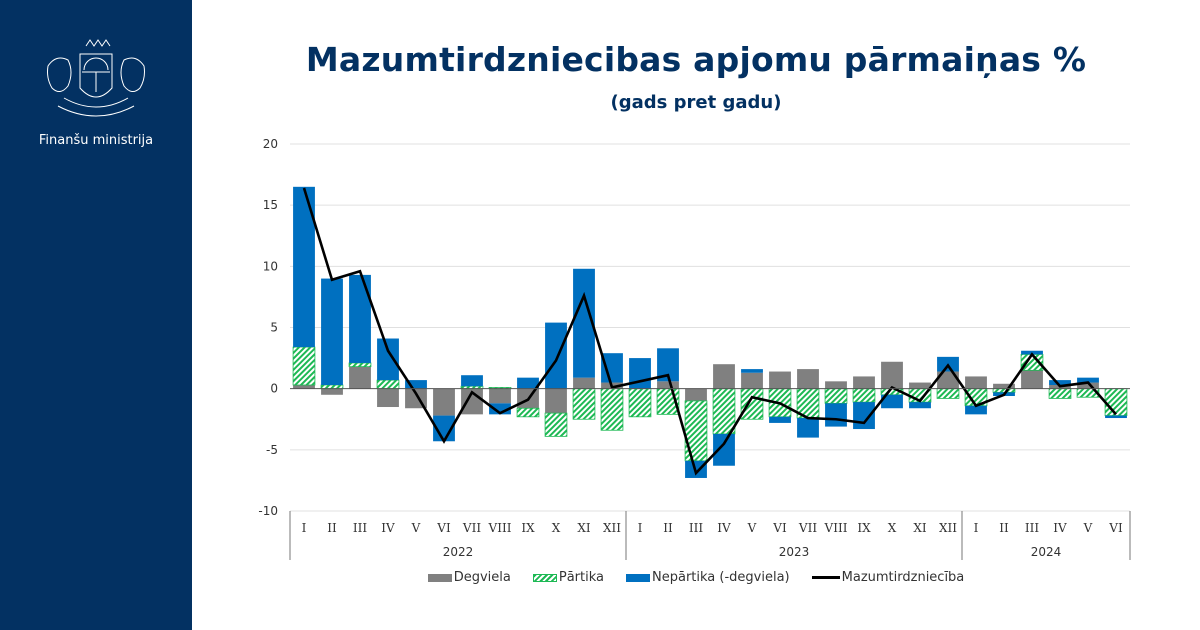 Image resolution: width=1200 pixels, height=630 pixels. What do you see at coordinates (274, 389) in the screenshot?
I see `y-tick-label: 0` at bounding box center [274, 389].